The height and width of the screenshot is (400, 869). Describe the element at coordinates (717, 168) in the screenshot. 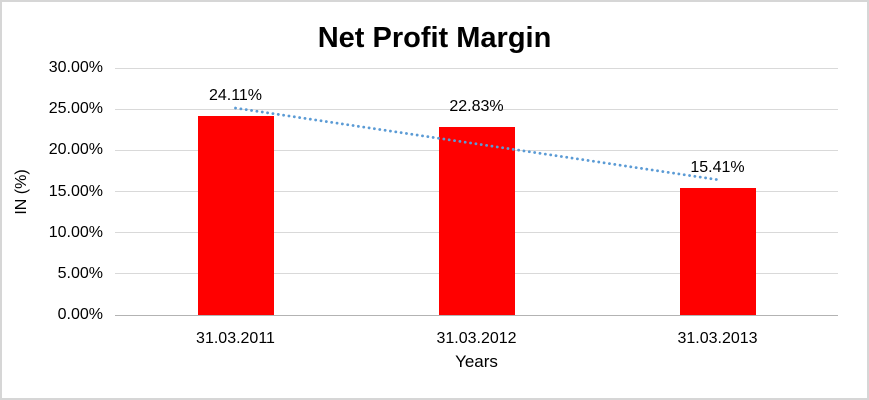

I see `data-label: 15.41%` at that location.